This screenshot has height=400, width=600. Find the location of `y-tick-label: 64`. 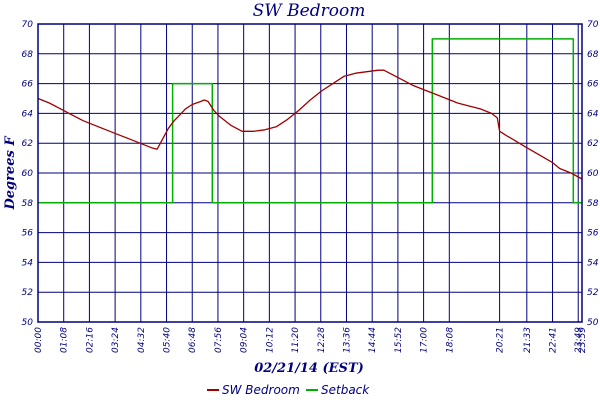

y-tick-label: 64 is located at coordinates (28, 114).